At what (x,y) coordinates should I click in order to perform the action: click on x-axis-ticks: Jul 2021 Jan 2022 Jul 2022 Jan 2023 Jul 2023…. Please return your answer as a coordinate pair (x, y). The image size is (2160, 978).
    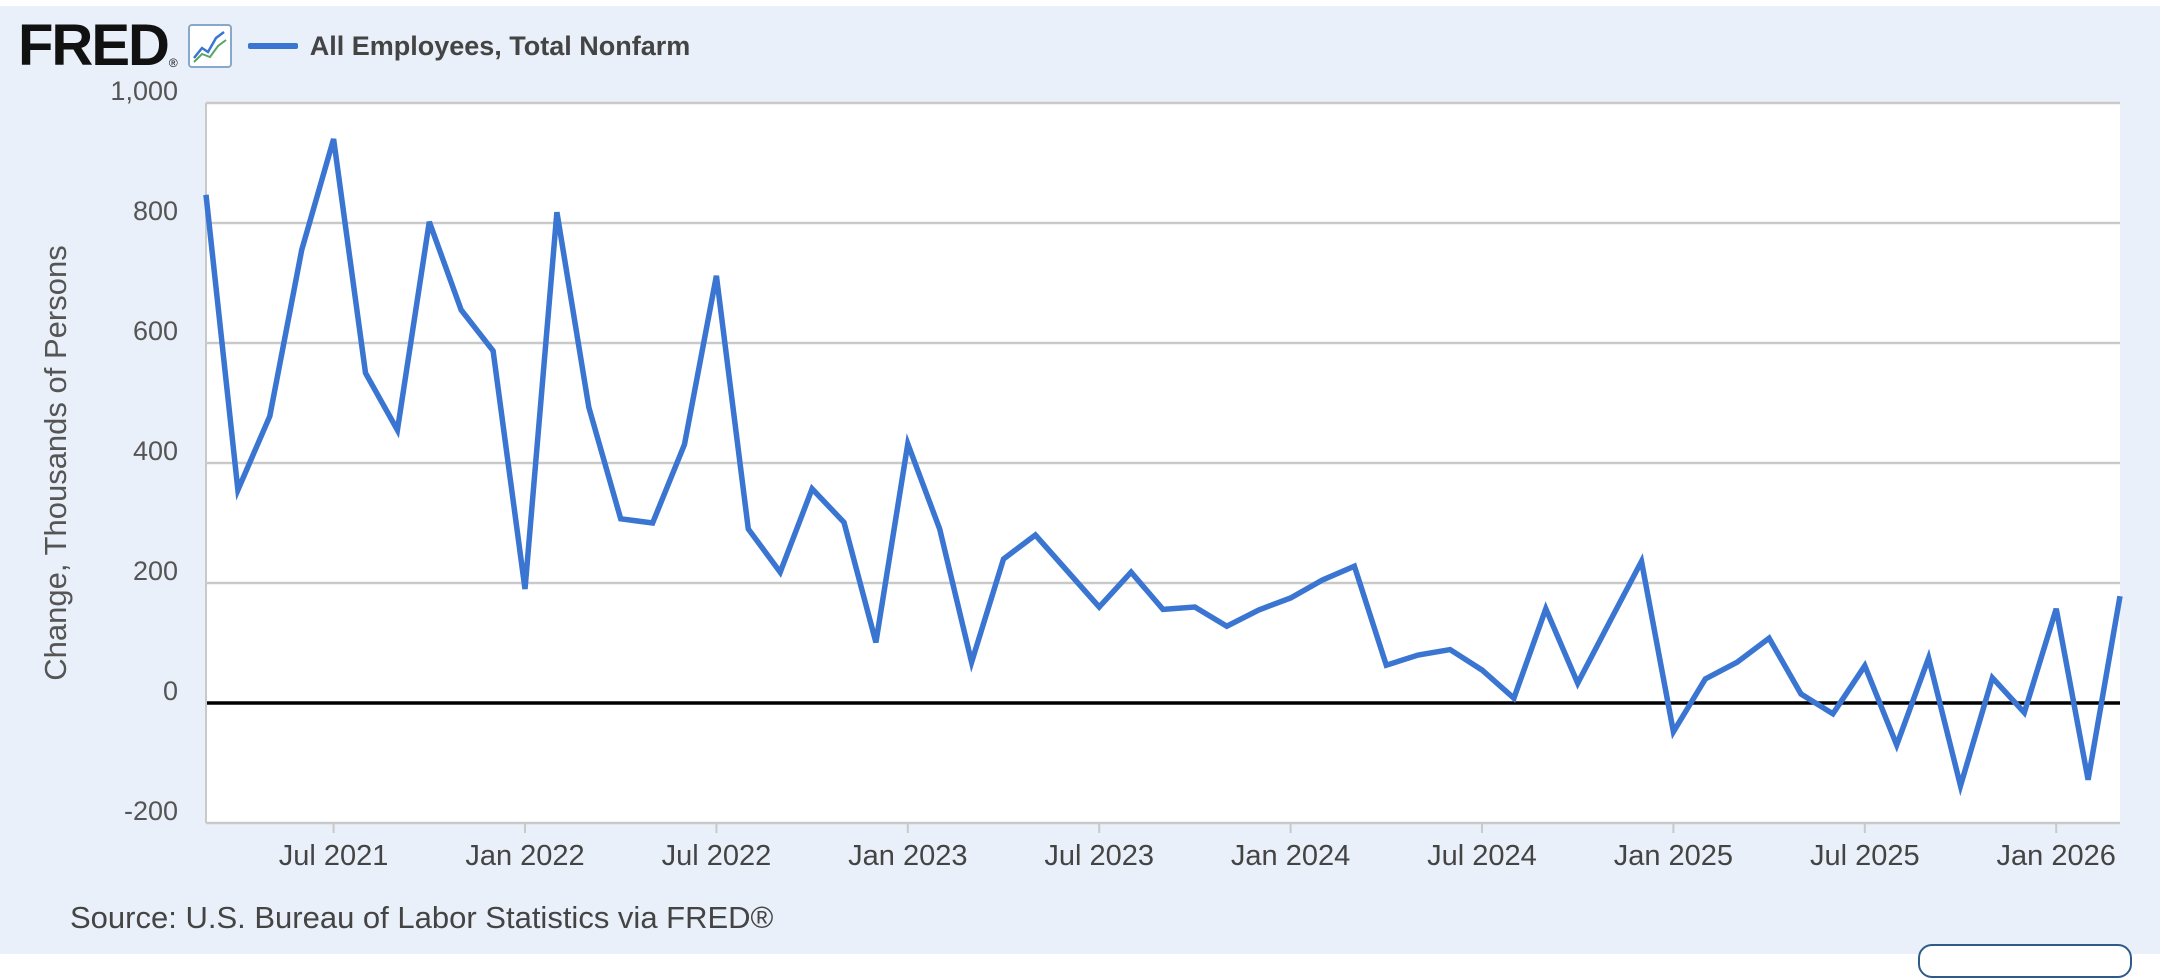
    Looking at the image, I should click on (1197, 847).